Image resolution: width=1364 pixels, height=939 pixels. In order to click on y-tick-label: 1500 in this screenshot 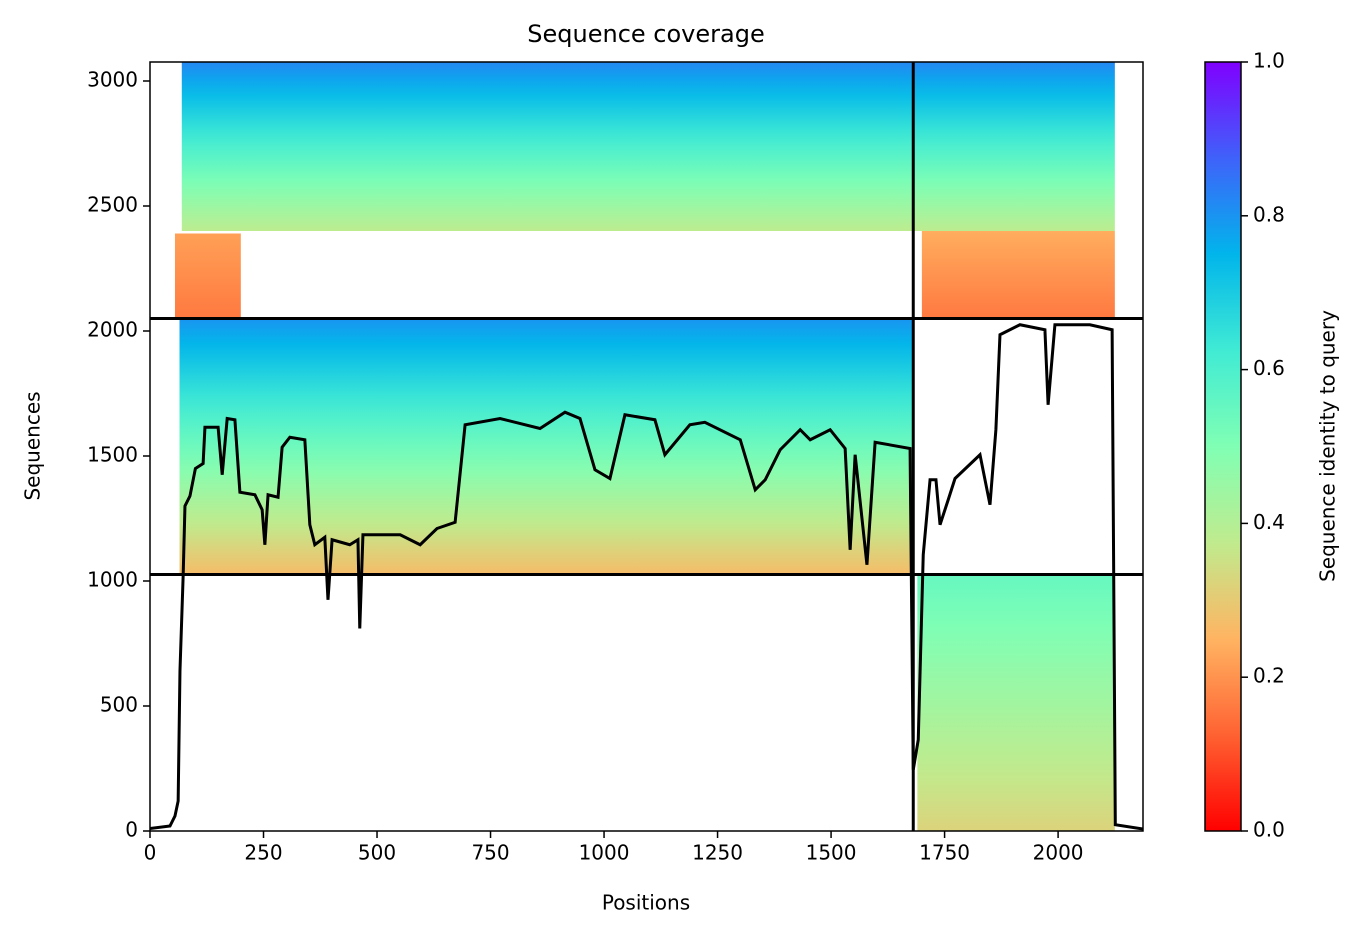, I will do `click(112, 455)`.